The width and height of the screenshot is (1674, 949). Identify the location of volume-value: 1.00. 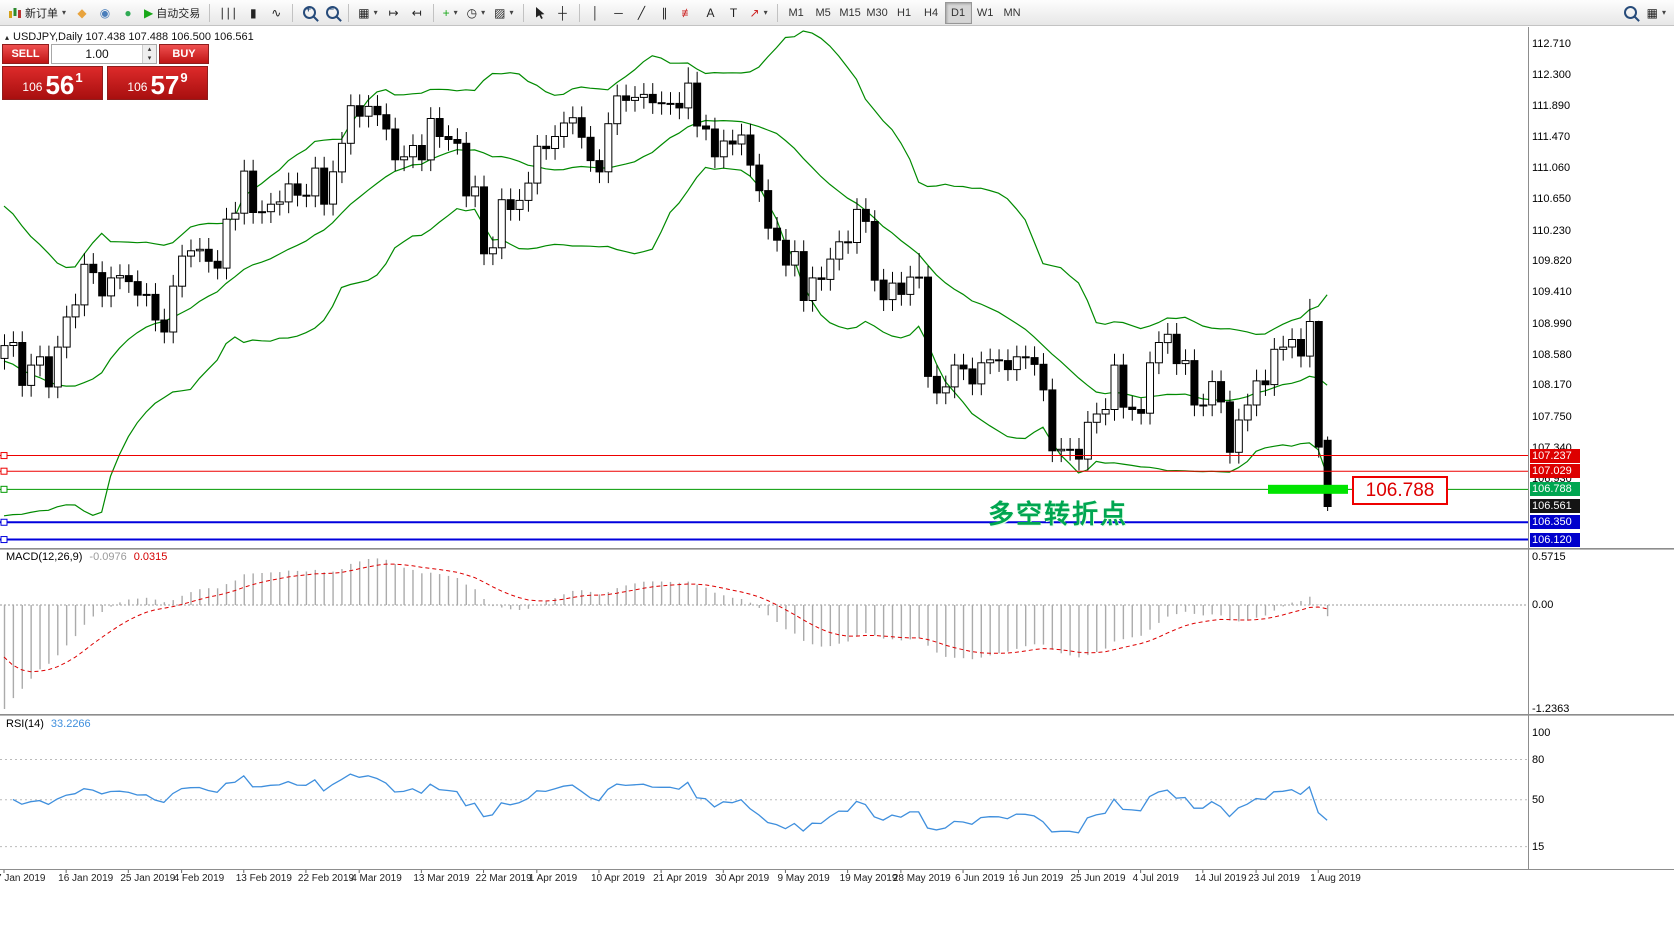
(97, 54).